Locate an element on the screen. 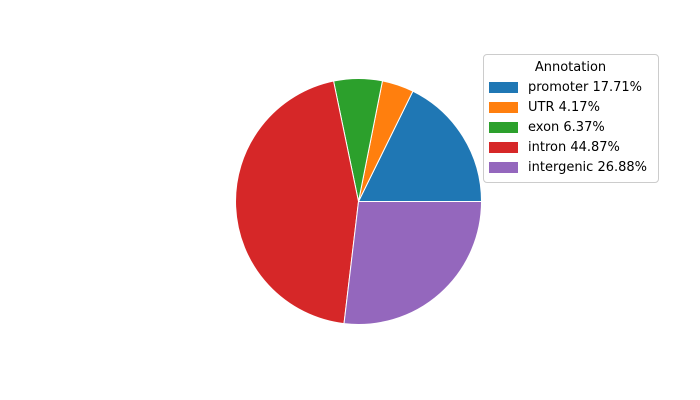  legend-item: intergenic 26.88% is located at coordinates (570, 168).